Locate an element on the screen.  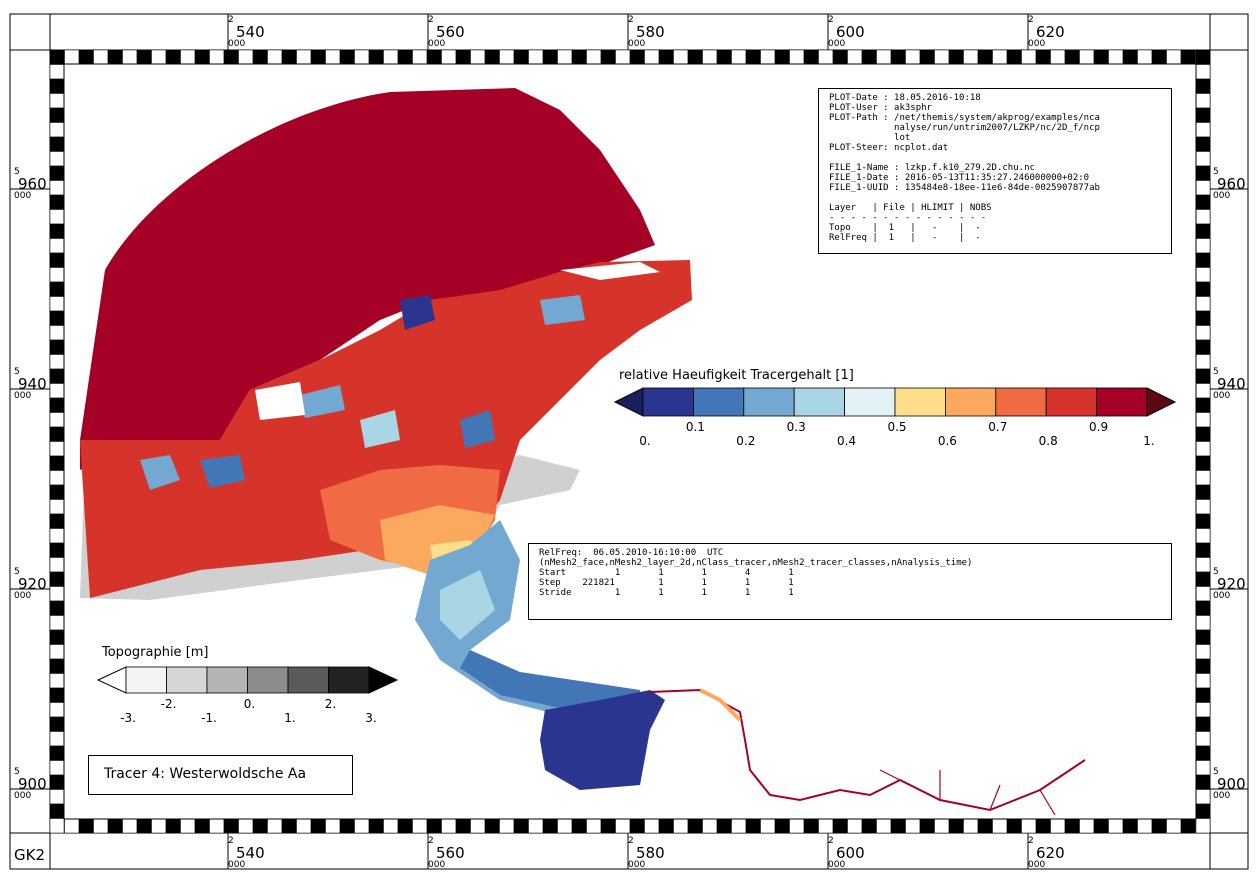
plot-info-line: PLOT-Steer: ncplot.dat is located at coordinates (889, 148).